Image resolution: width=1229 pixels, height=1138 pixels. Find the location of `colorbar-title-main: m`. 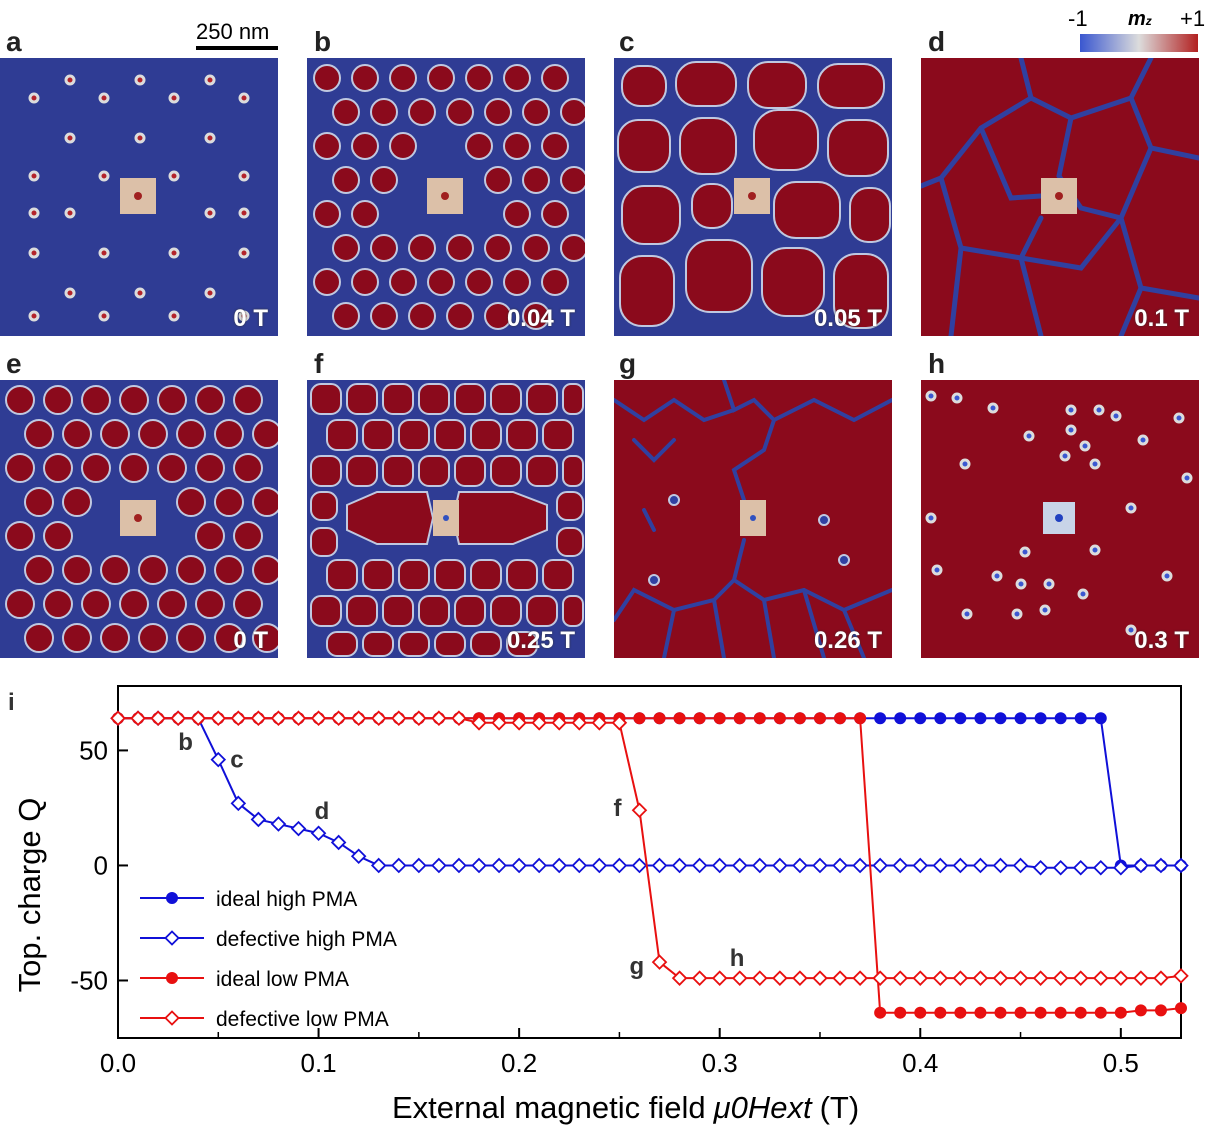

colorbar-title-main: m is located at coordinates (1137, 19).